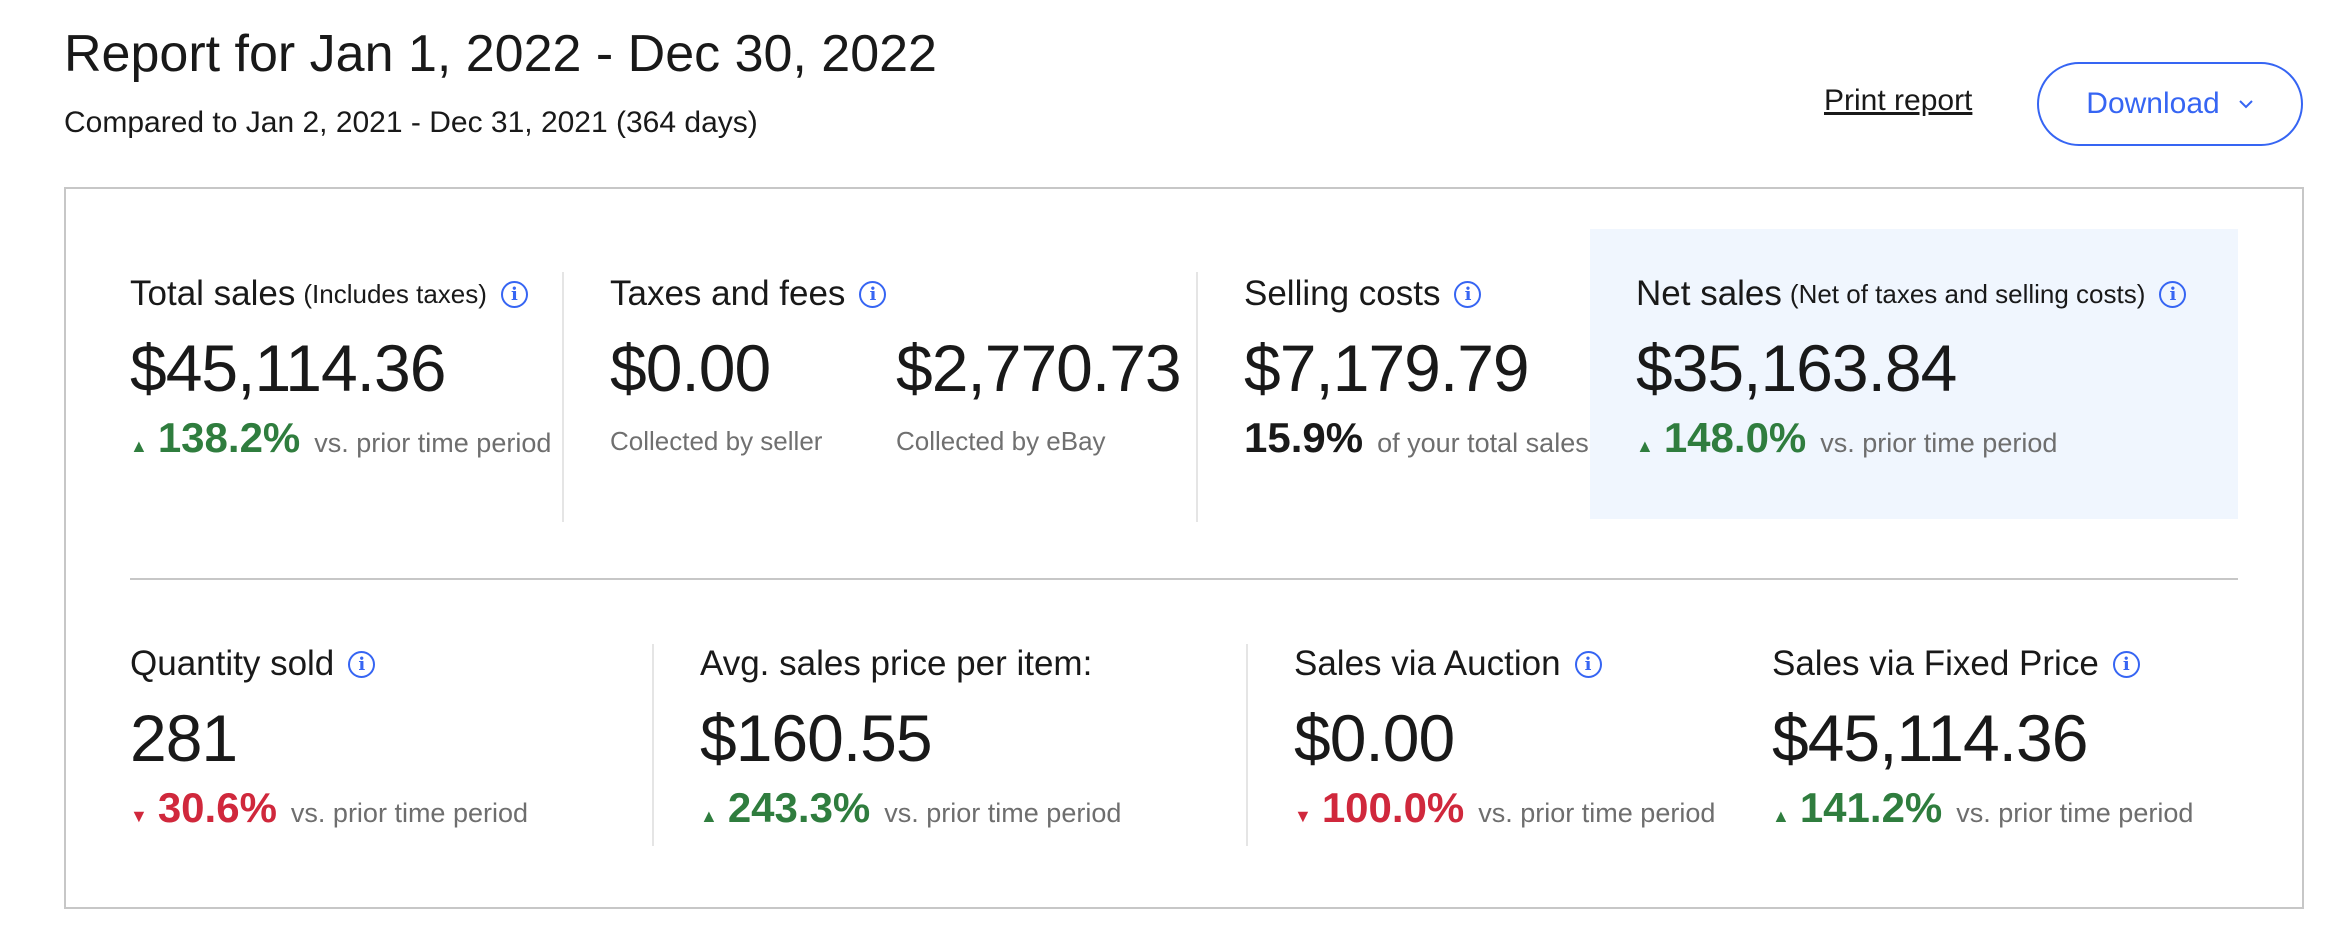 The width and height of the screenshot is (2350, 944). Describe the element at coordinates (690, 368) in the screenshot. I see `taxes-seller-value: $0.00` at that location.